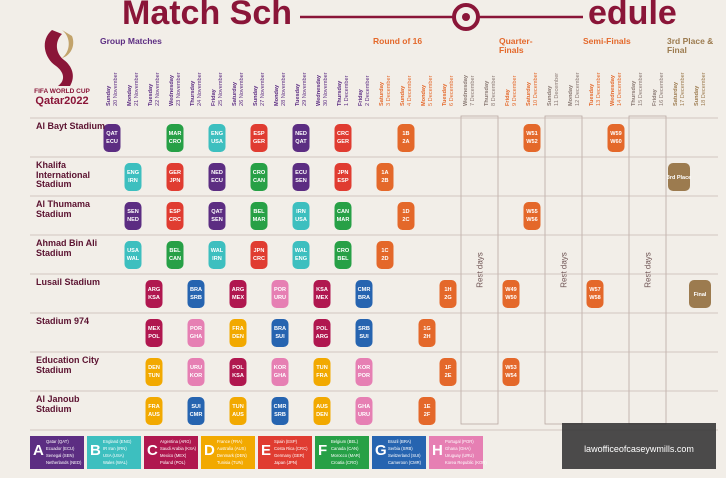 Image resolution: width=726 pixels, height=478 pixels. What do you see at coordinates (459, 455) in the screenshot?
I see `group-team: Uruguay (URU)` at bounding box center [459, 455].